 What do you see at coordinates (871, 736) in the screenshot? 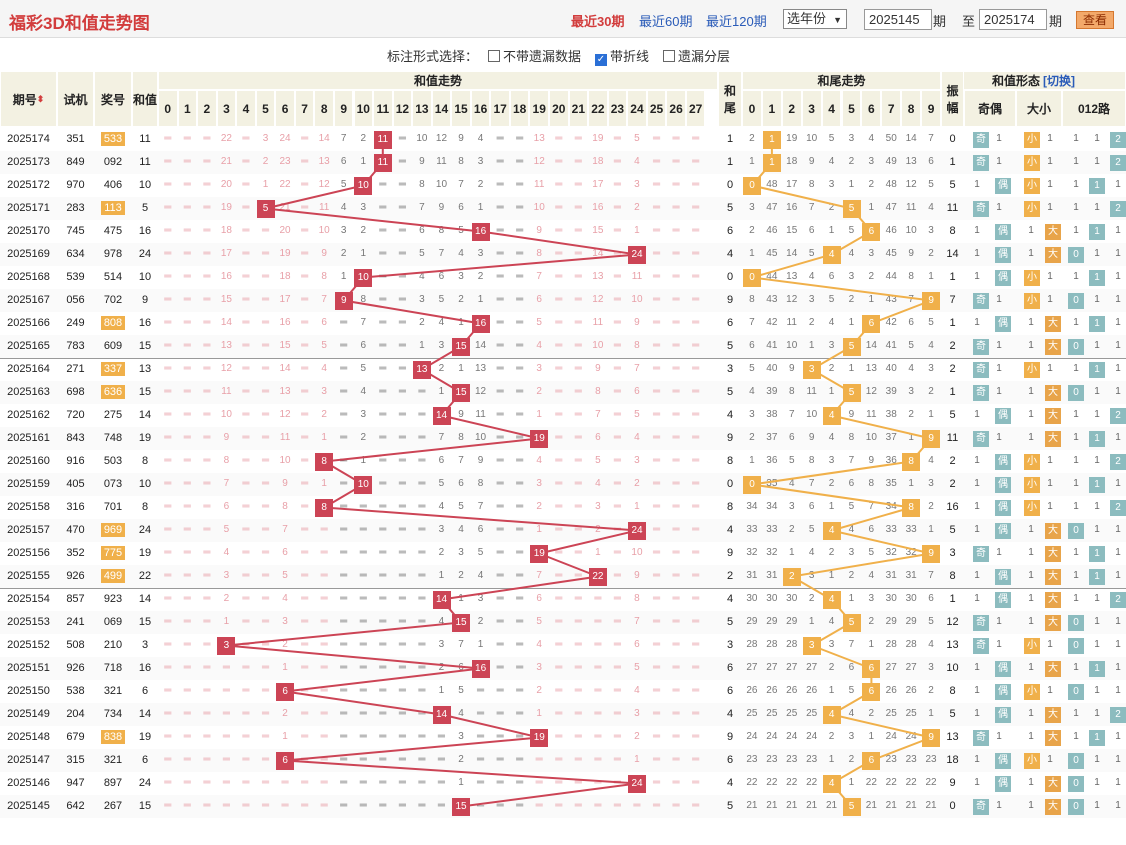
I see `tail-miss: 1` at bounding box center [871, 736].